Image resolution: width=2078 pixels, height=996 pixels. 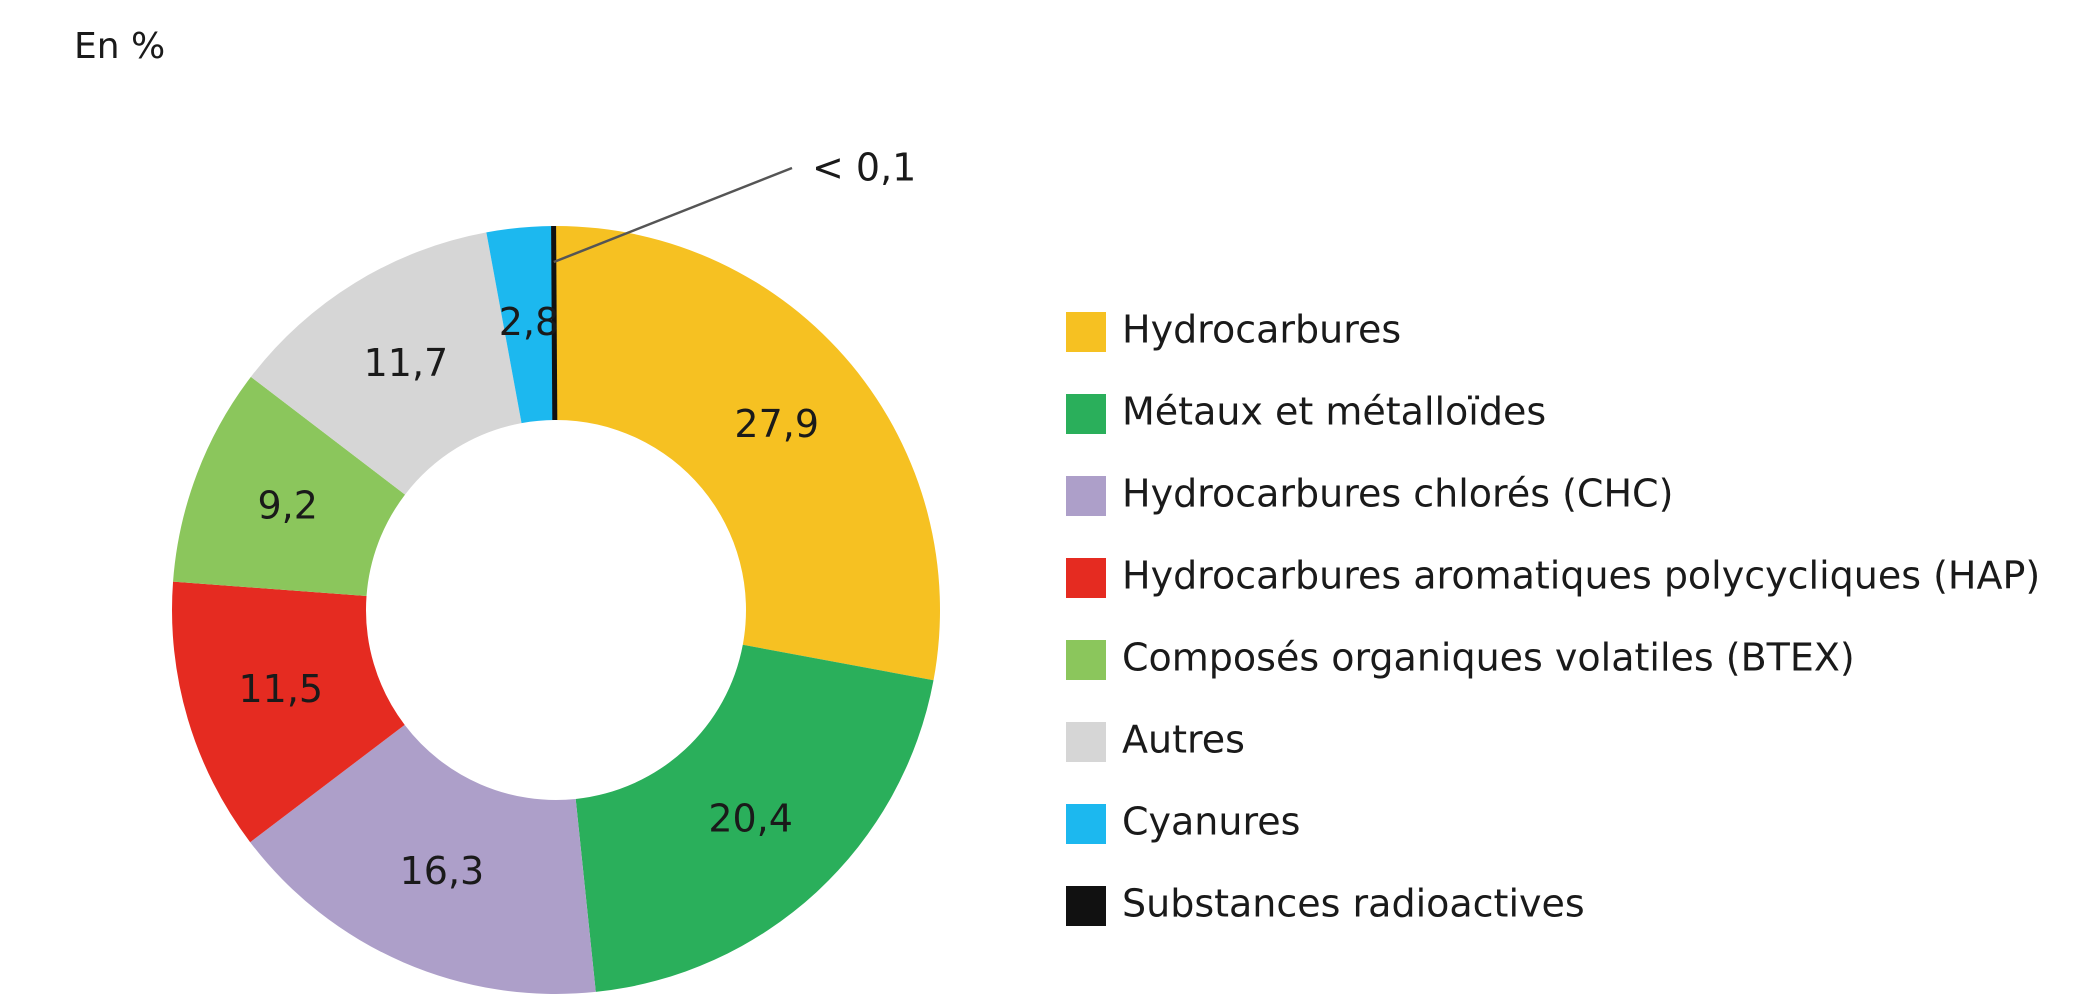 What do you see at coordinates (280, 689) in the screenshot?
I see `slice-label-hydrocarbures-aromatiques-polycycliques-hap: 11,5` at bounding box center [280, 689].